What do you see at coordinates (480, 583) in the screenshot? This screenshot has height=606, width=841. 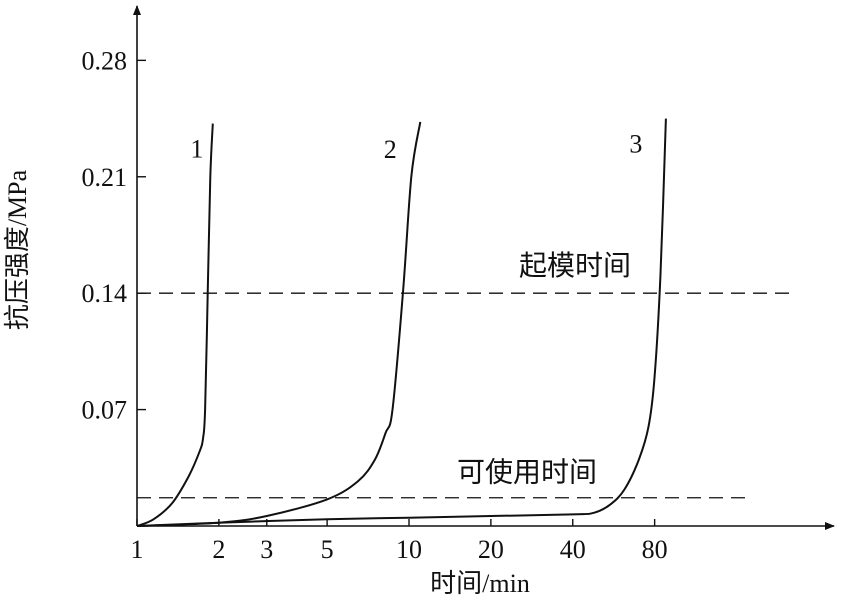 I see `x-axis-title: 时间/min` at bounding box center [480, 583].